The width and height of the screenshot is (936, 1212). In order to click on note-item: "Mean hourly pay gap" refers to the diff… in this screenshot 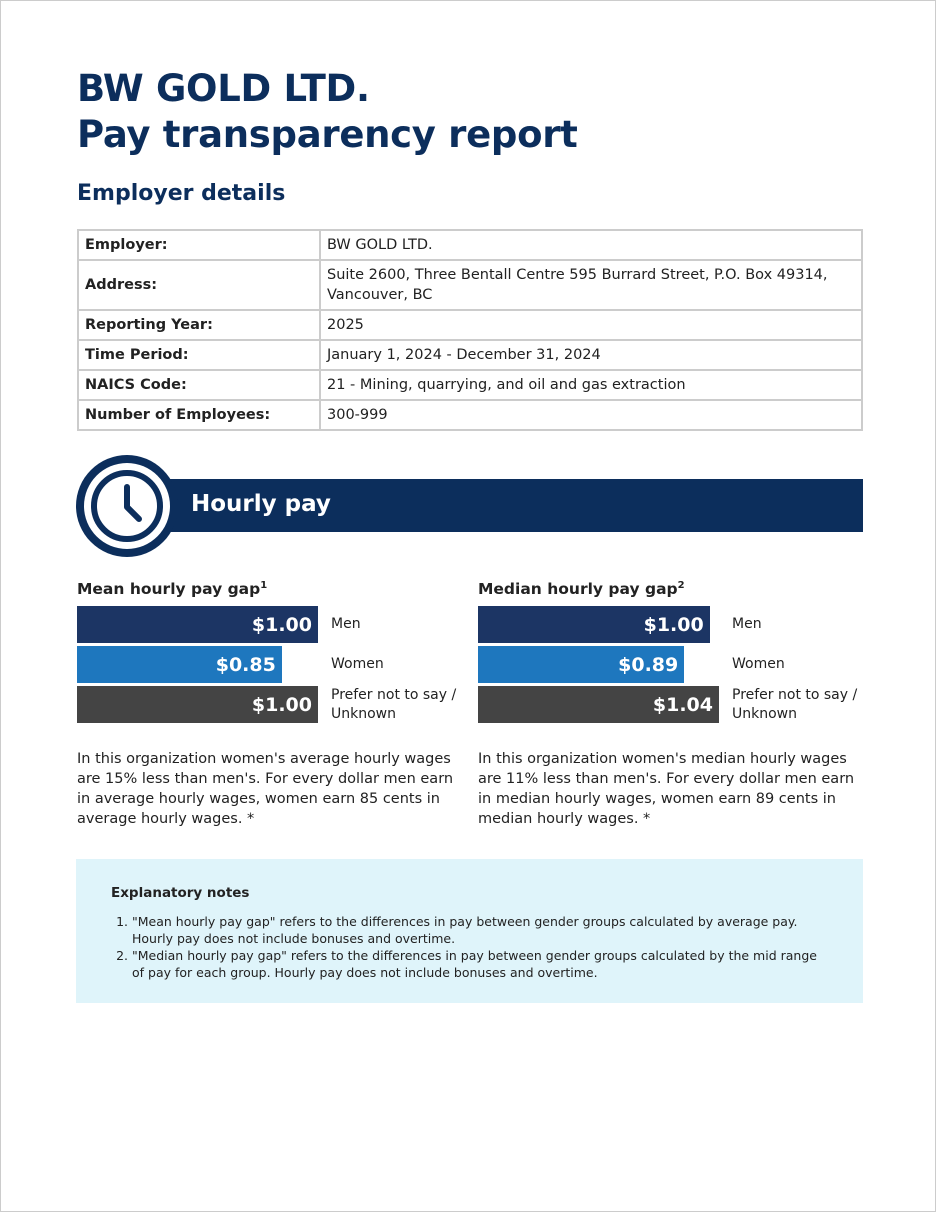, I will do `click(480, 930)`.